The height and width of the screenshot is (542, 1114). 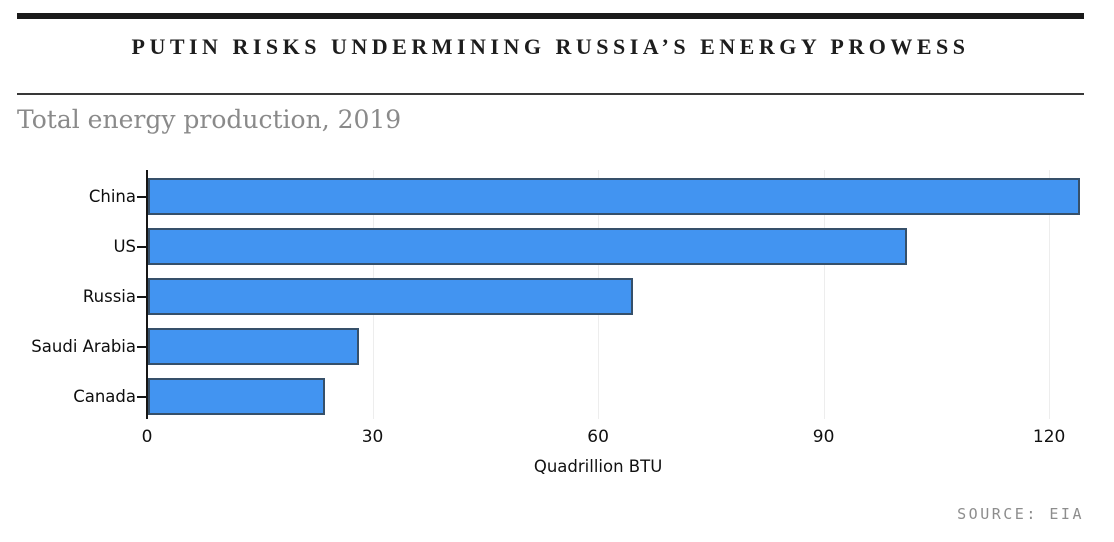 What do you see at coordinates (141, 346) in the screenshot?
I see `y-tick-saudi-arabia` at bounding box center [141, 346].